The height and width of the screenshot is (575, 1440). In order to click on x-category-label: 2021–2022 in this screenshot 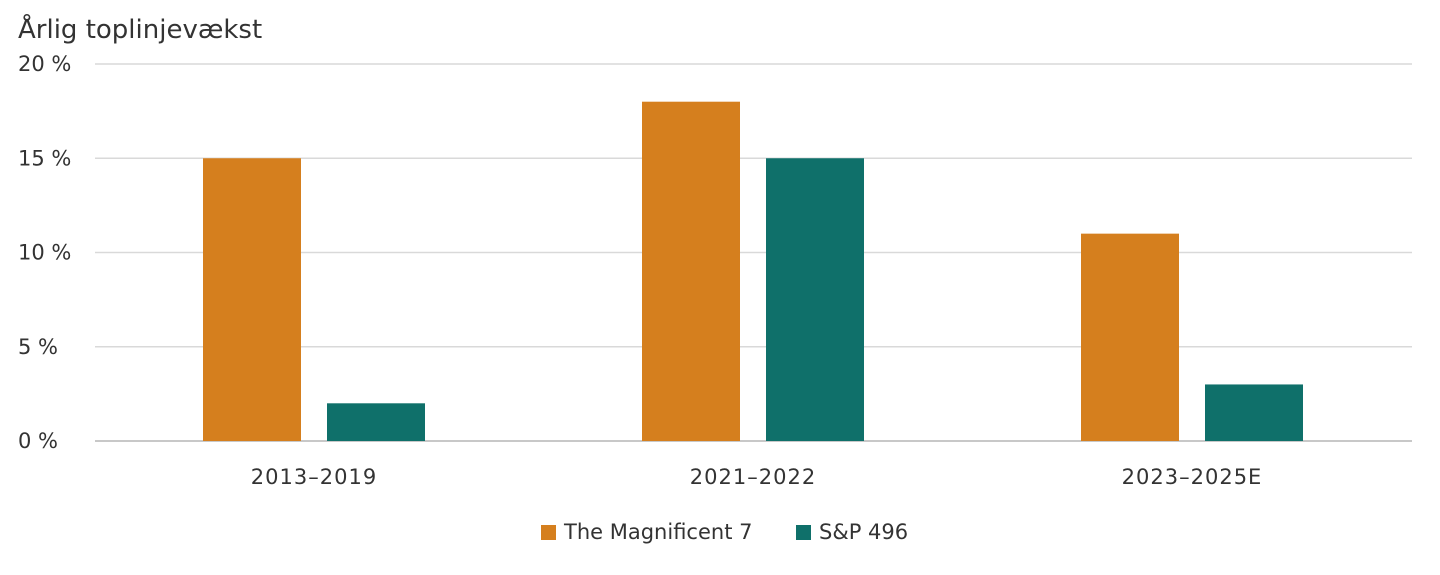, I will do `click(753, 477)`.